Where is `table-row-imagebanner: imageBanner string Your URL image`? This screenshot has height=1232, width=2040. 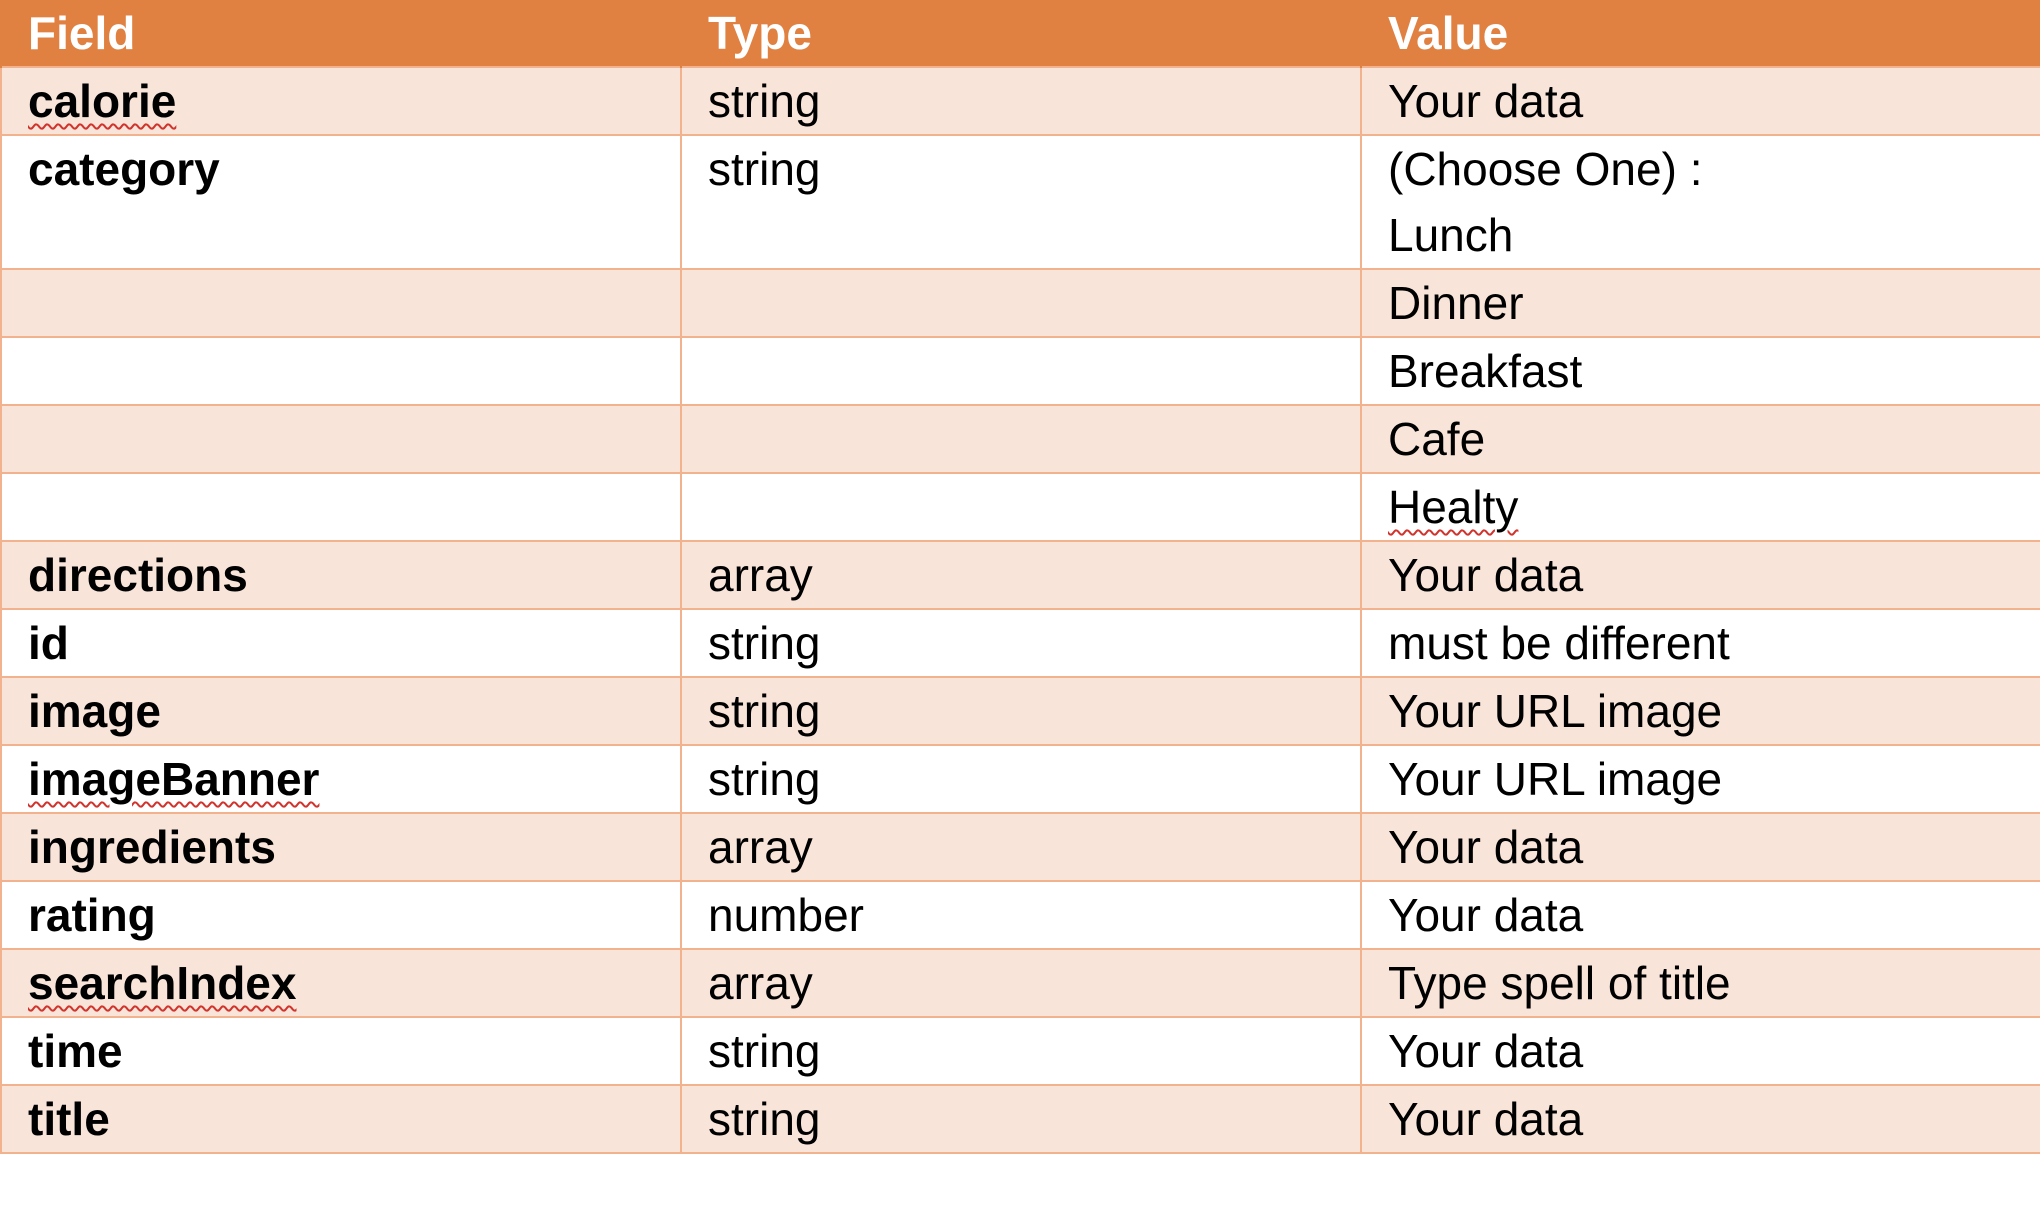 table-row-imagebanner: imageBanner string Your URL image is located at coordinates (1020, 779).